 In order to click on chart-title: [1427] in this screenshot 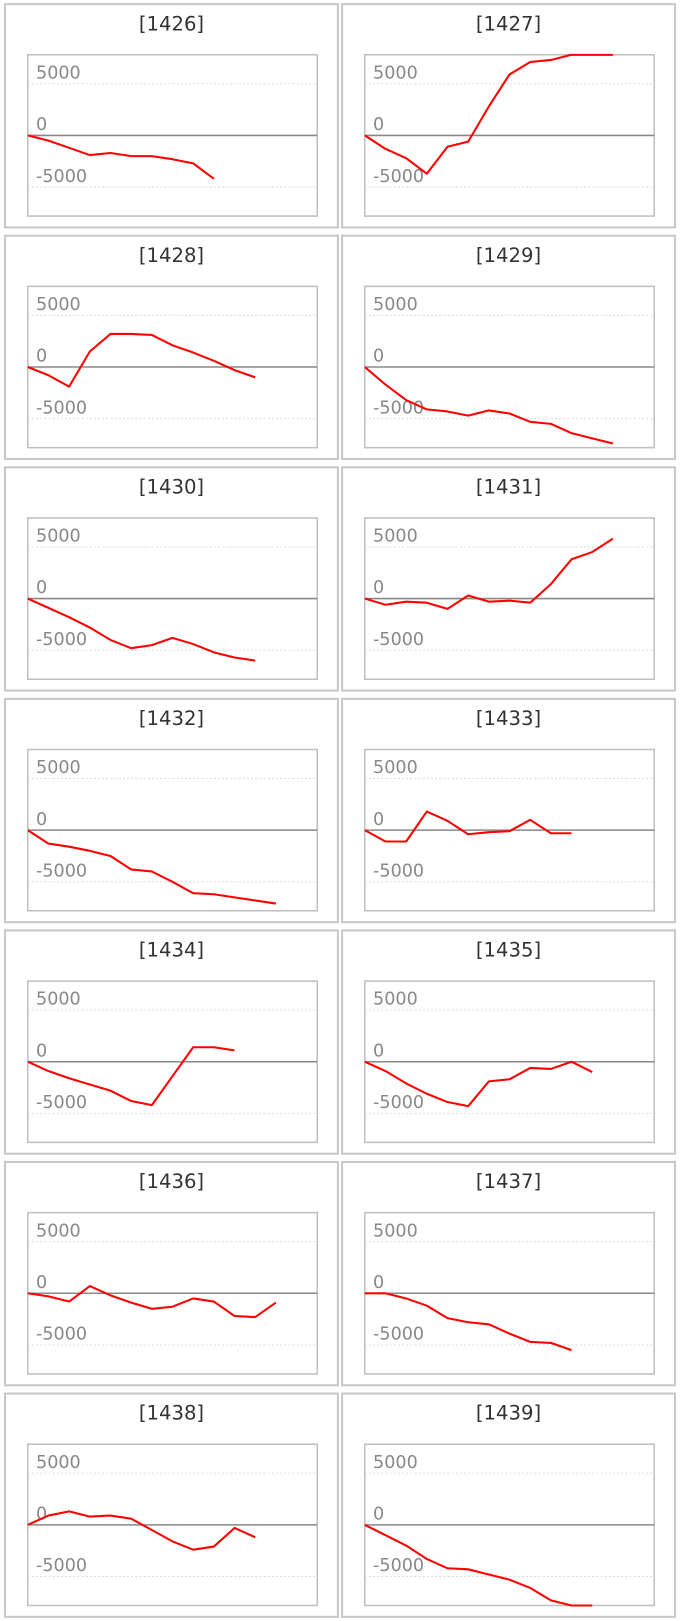, I will do `click(508, 23)`.